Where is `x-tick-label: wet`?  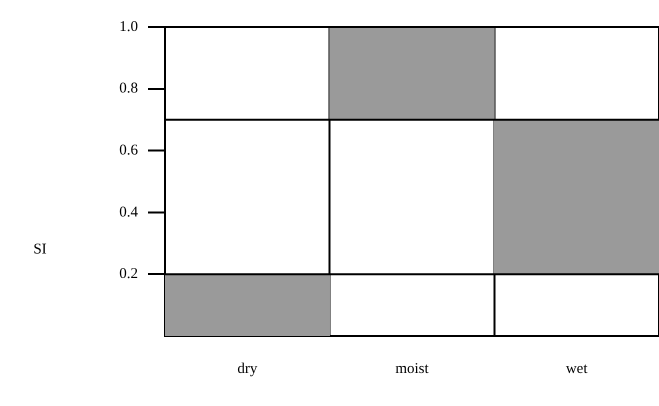
x-tick-label: wet is located at coordinates (577, 368).